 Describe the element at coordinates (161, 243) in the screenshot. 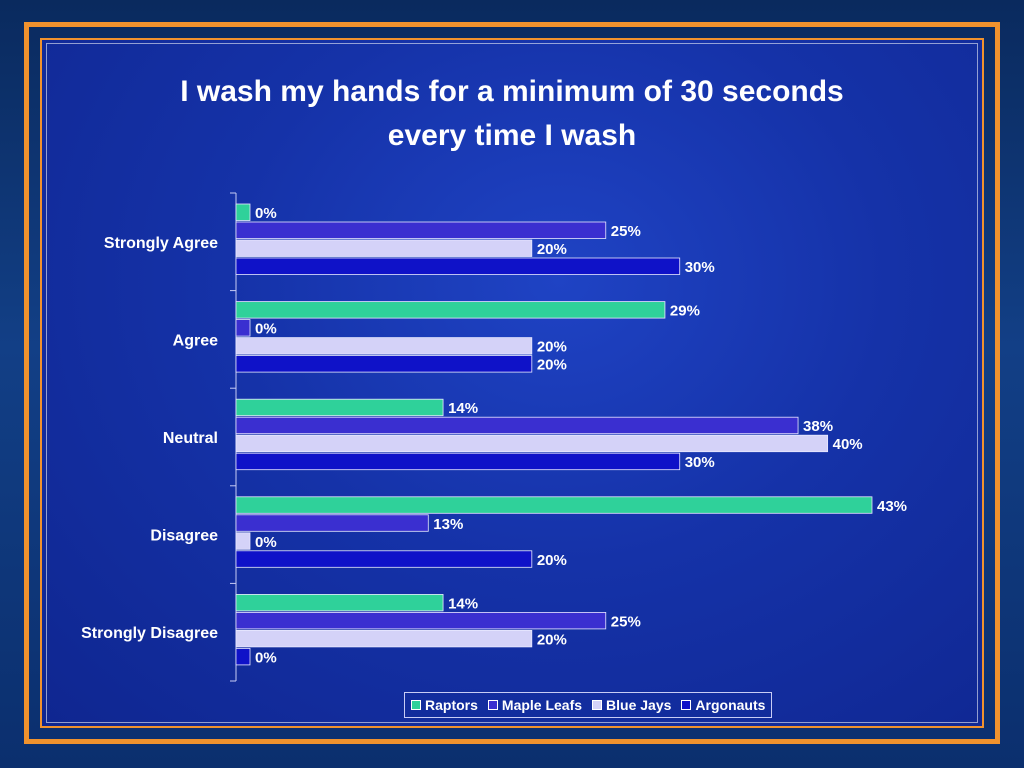

I see `category-label: Strongly Agree` at that location.